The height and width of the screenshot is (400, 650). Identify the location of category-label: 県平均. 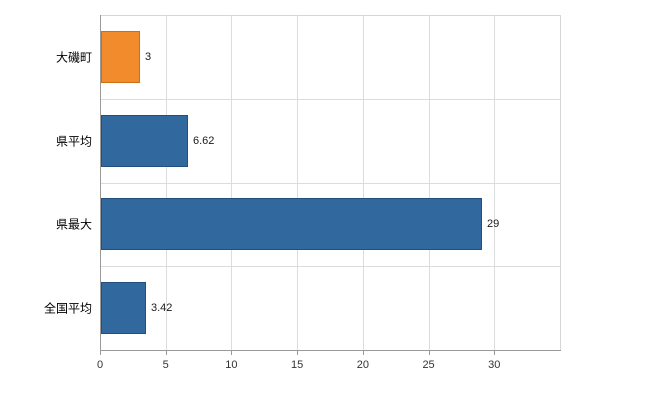
(73, 141).